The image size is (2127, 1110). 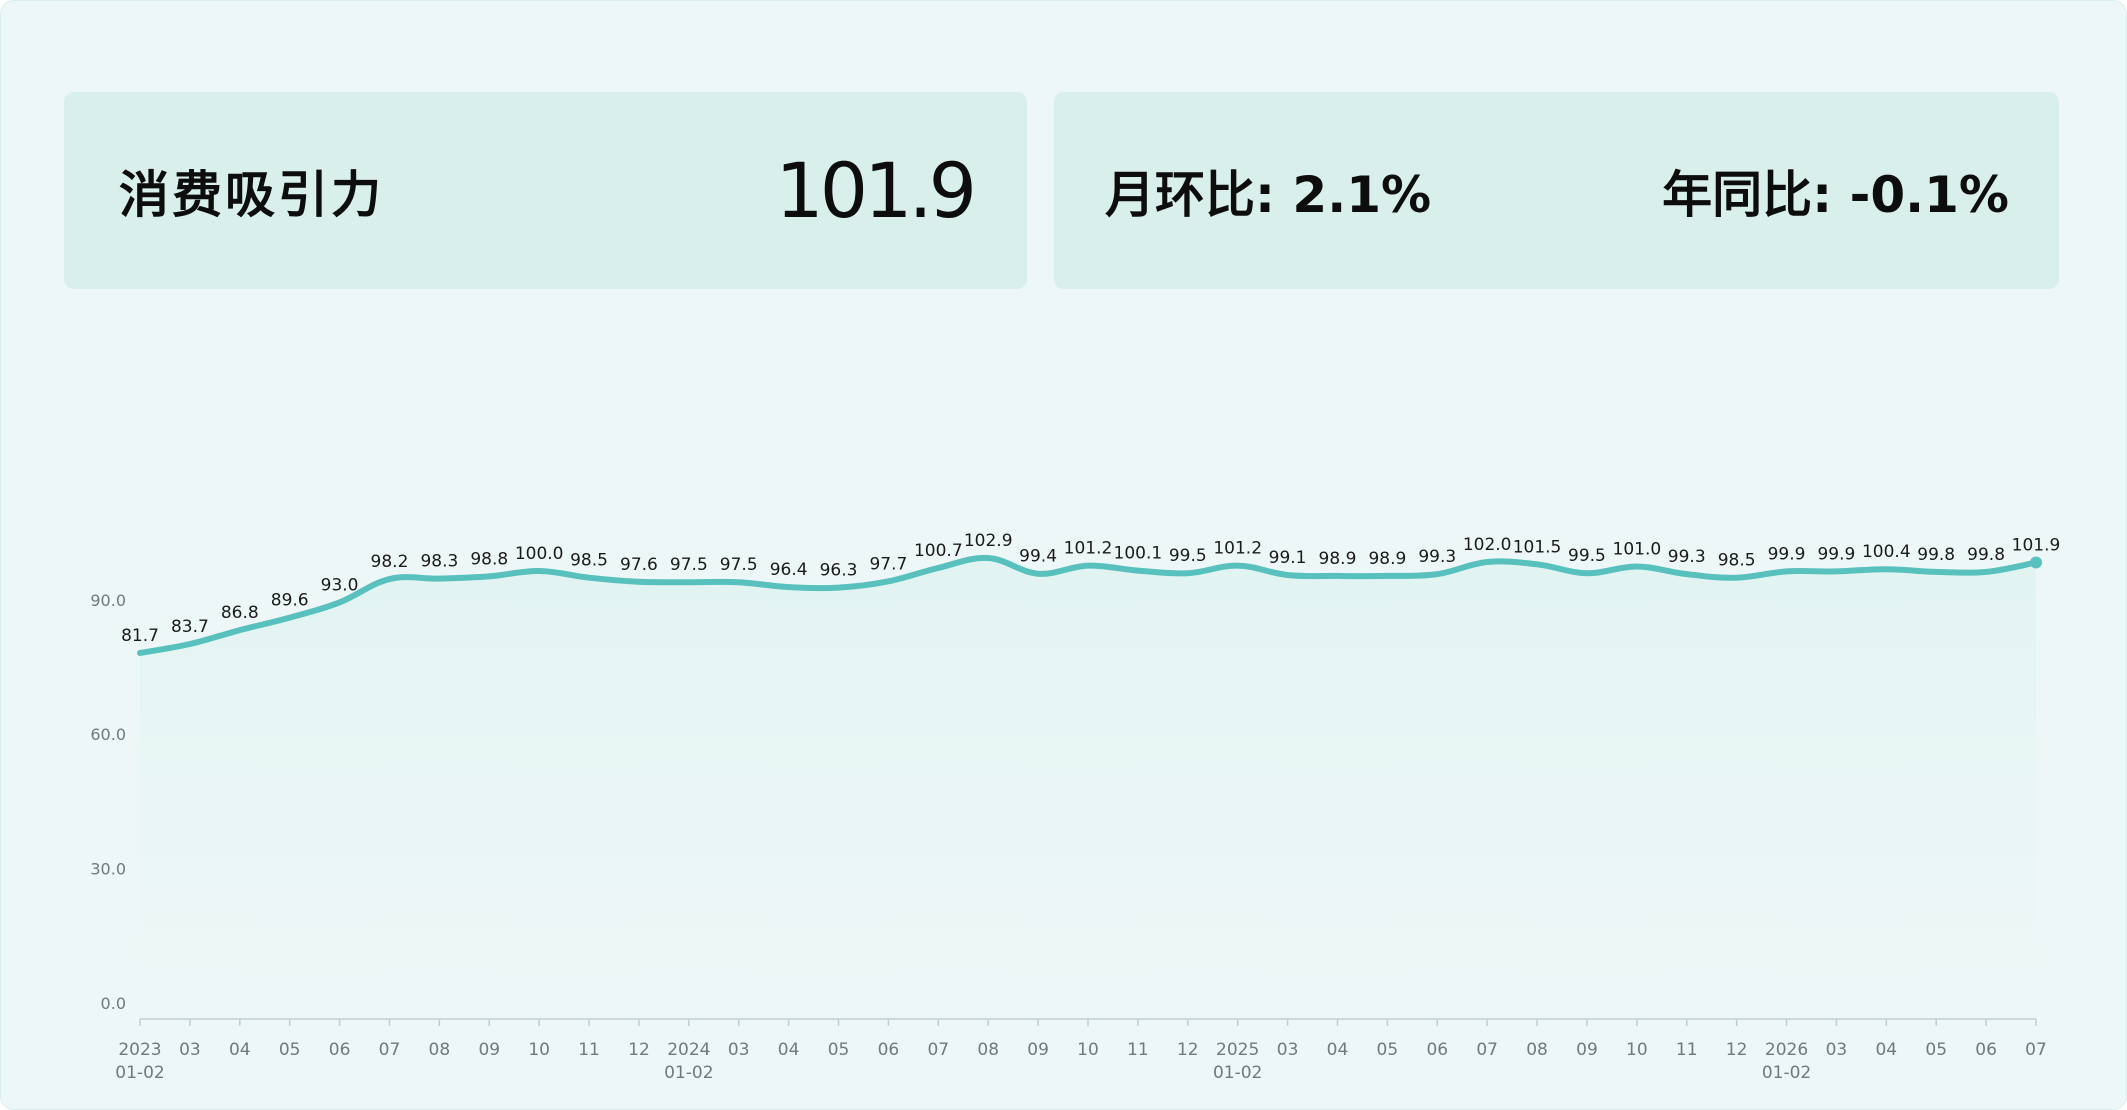 What do you see at coordinates (108, 734) in the screenshot?
I see `y-tick-label: 60.0` at bounding box center [108, 734].